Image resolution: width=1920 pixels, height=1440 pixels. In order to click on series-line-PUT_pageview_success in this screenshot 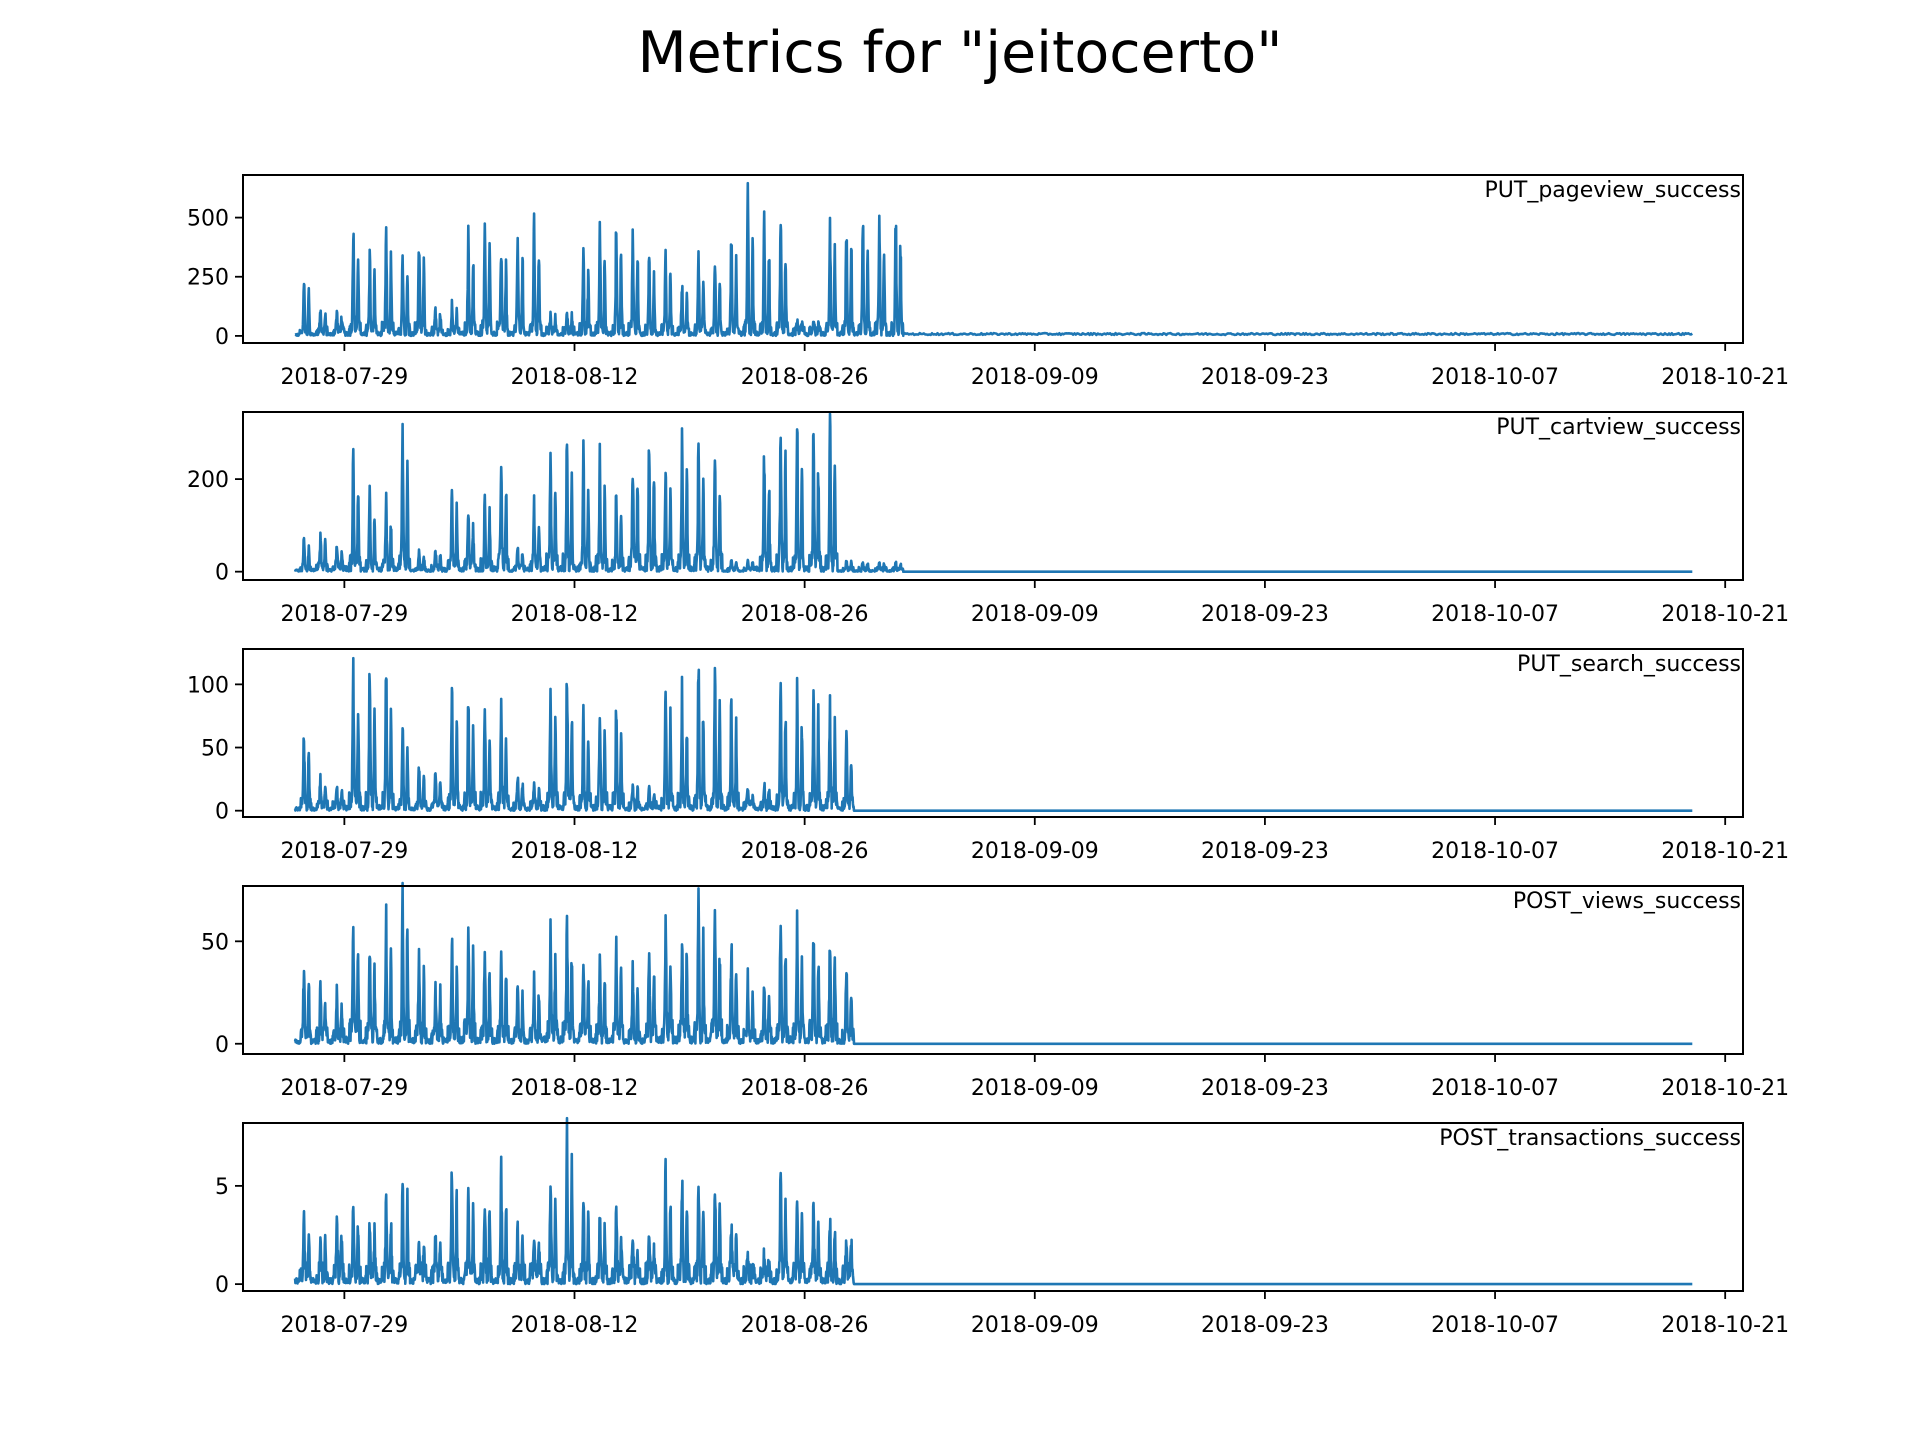, I will do `click(994, 259)`.